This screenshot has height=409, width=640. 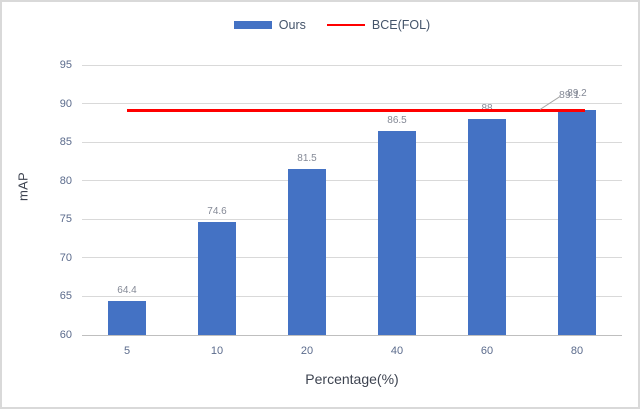 I want to click on x-tick-label: 40, so click(x=397, y=351).